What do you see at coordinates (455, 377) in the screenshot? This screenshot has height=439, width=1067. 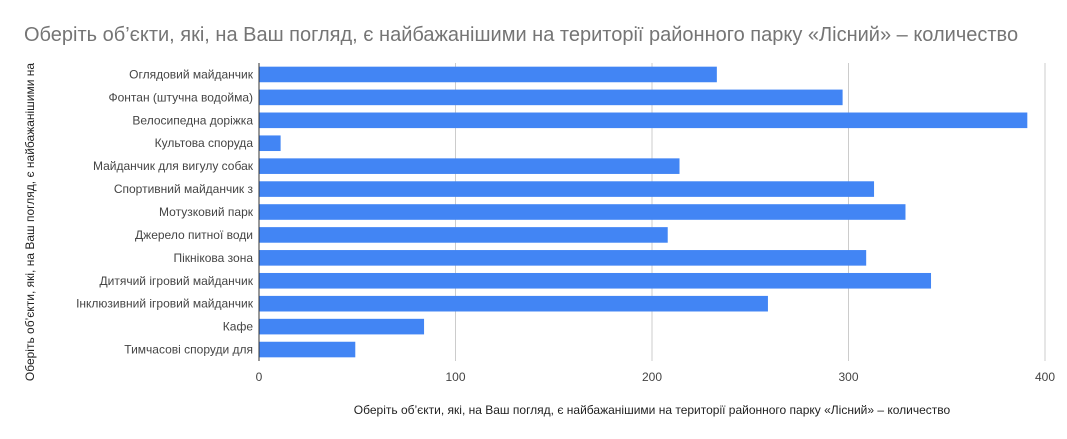 I see `x-tick-label: 100` at bounding box center [455, 377].